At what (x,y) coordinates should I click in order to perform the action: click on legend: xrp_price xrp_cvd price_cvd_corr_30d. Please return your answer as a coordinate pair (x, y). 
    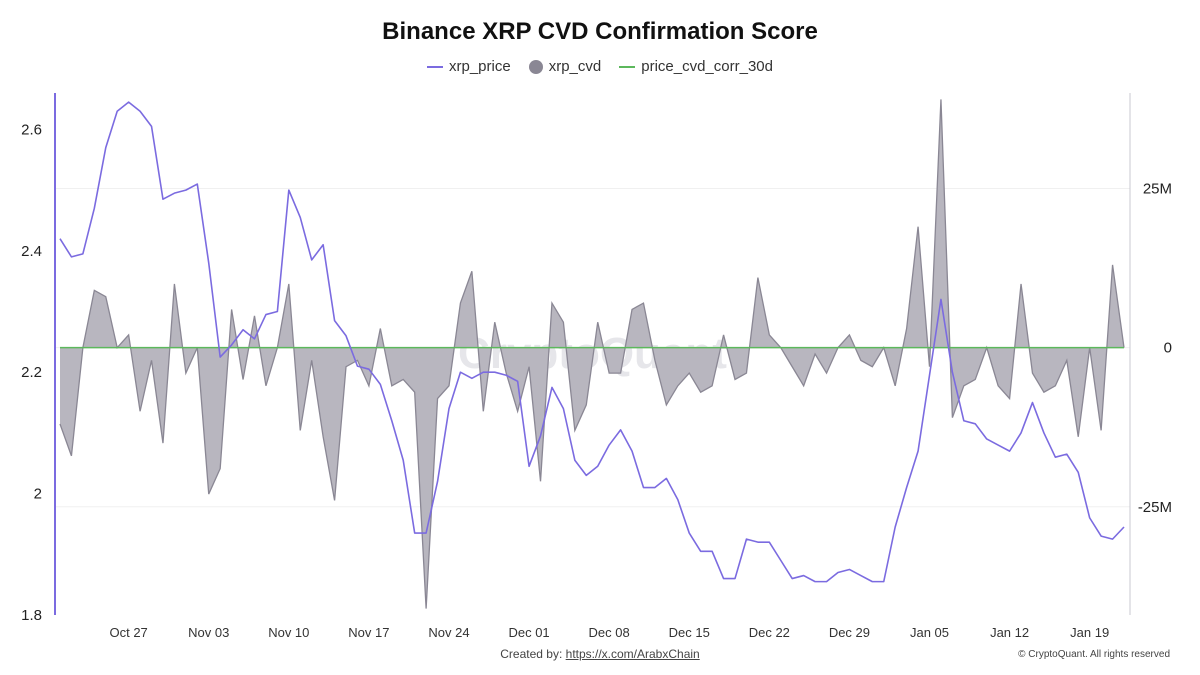
    Looking at the image, I should click on (600, 66).